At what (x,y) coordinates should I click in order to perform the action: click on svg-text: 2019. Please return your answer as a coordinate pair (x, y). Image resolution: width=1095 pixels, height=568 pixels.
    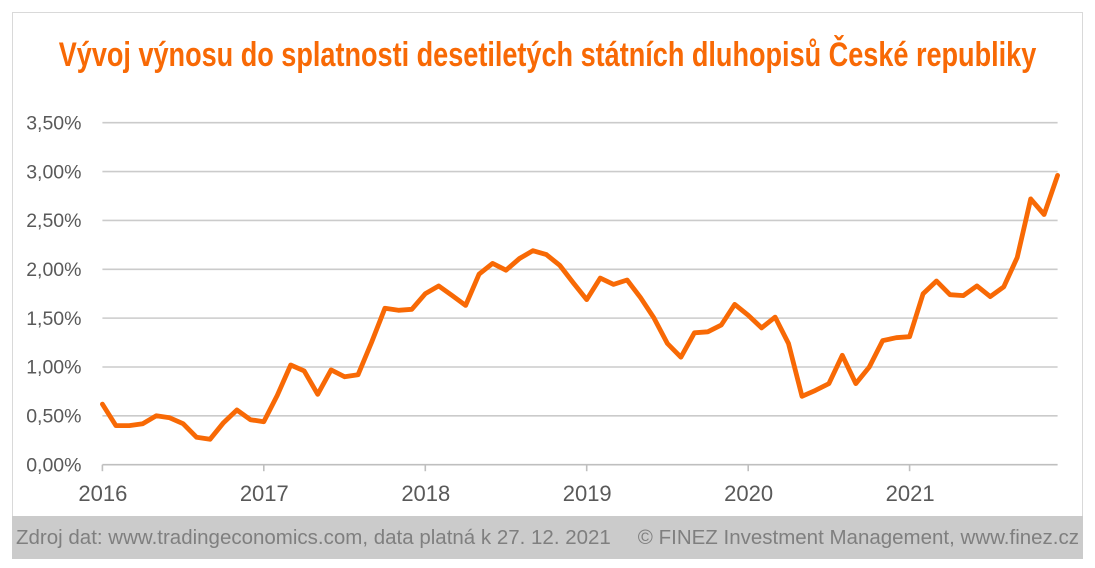
    Looking at the image, I should click on (587, 493).